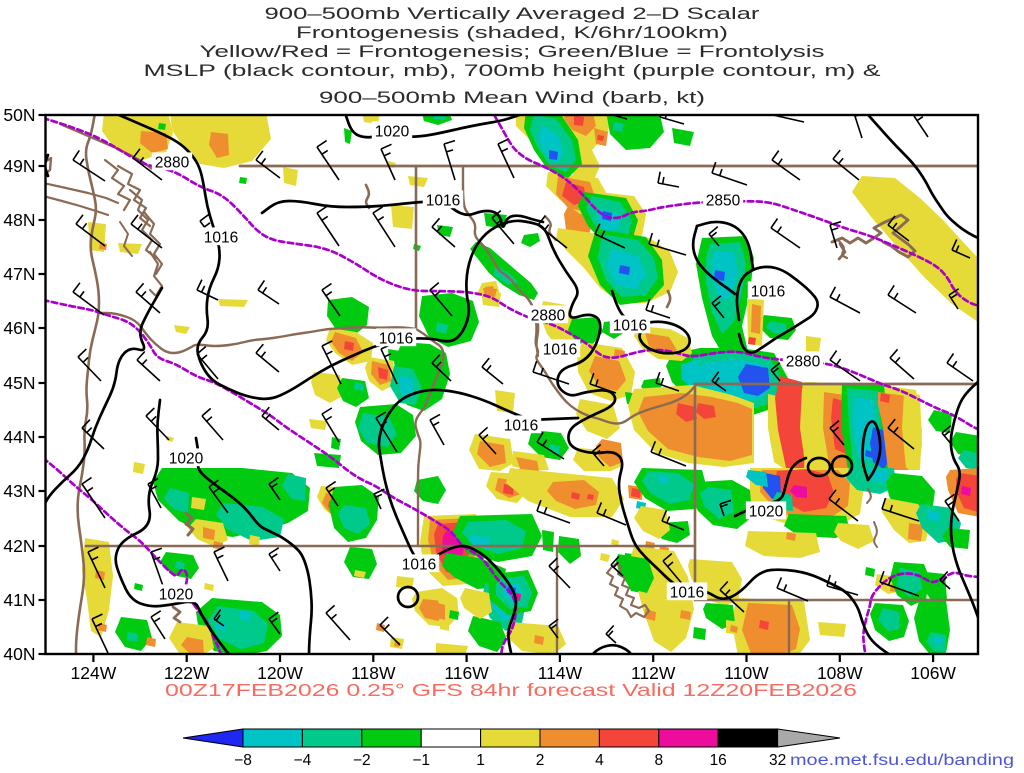  Describe the element at coordinates (19, 437) in the screenshot. I see `svg-text: 44N` at that location.